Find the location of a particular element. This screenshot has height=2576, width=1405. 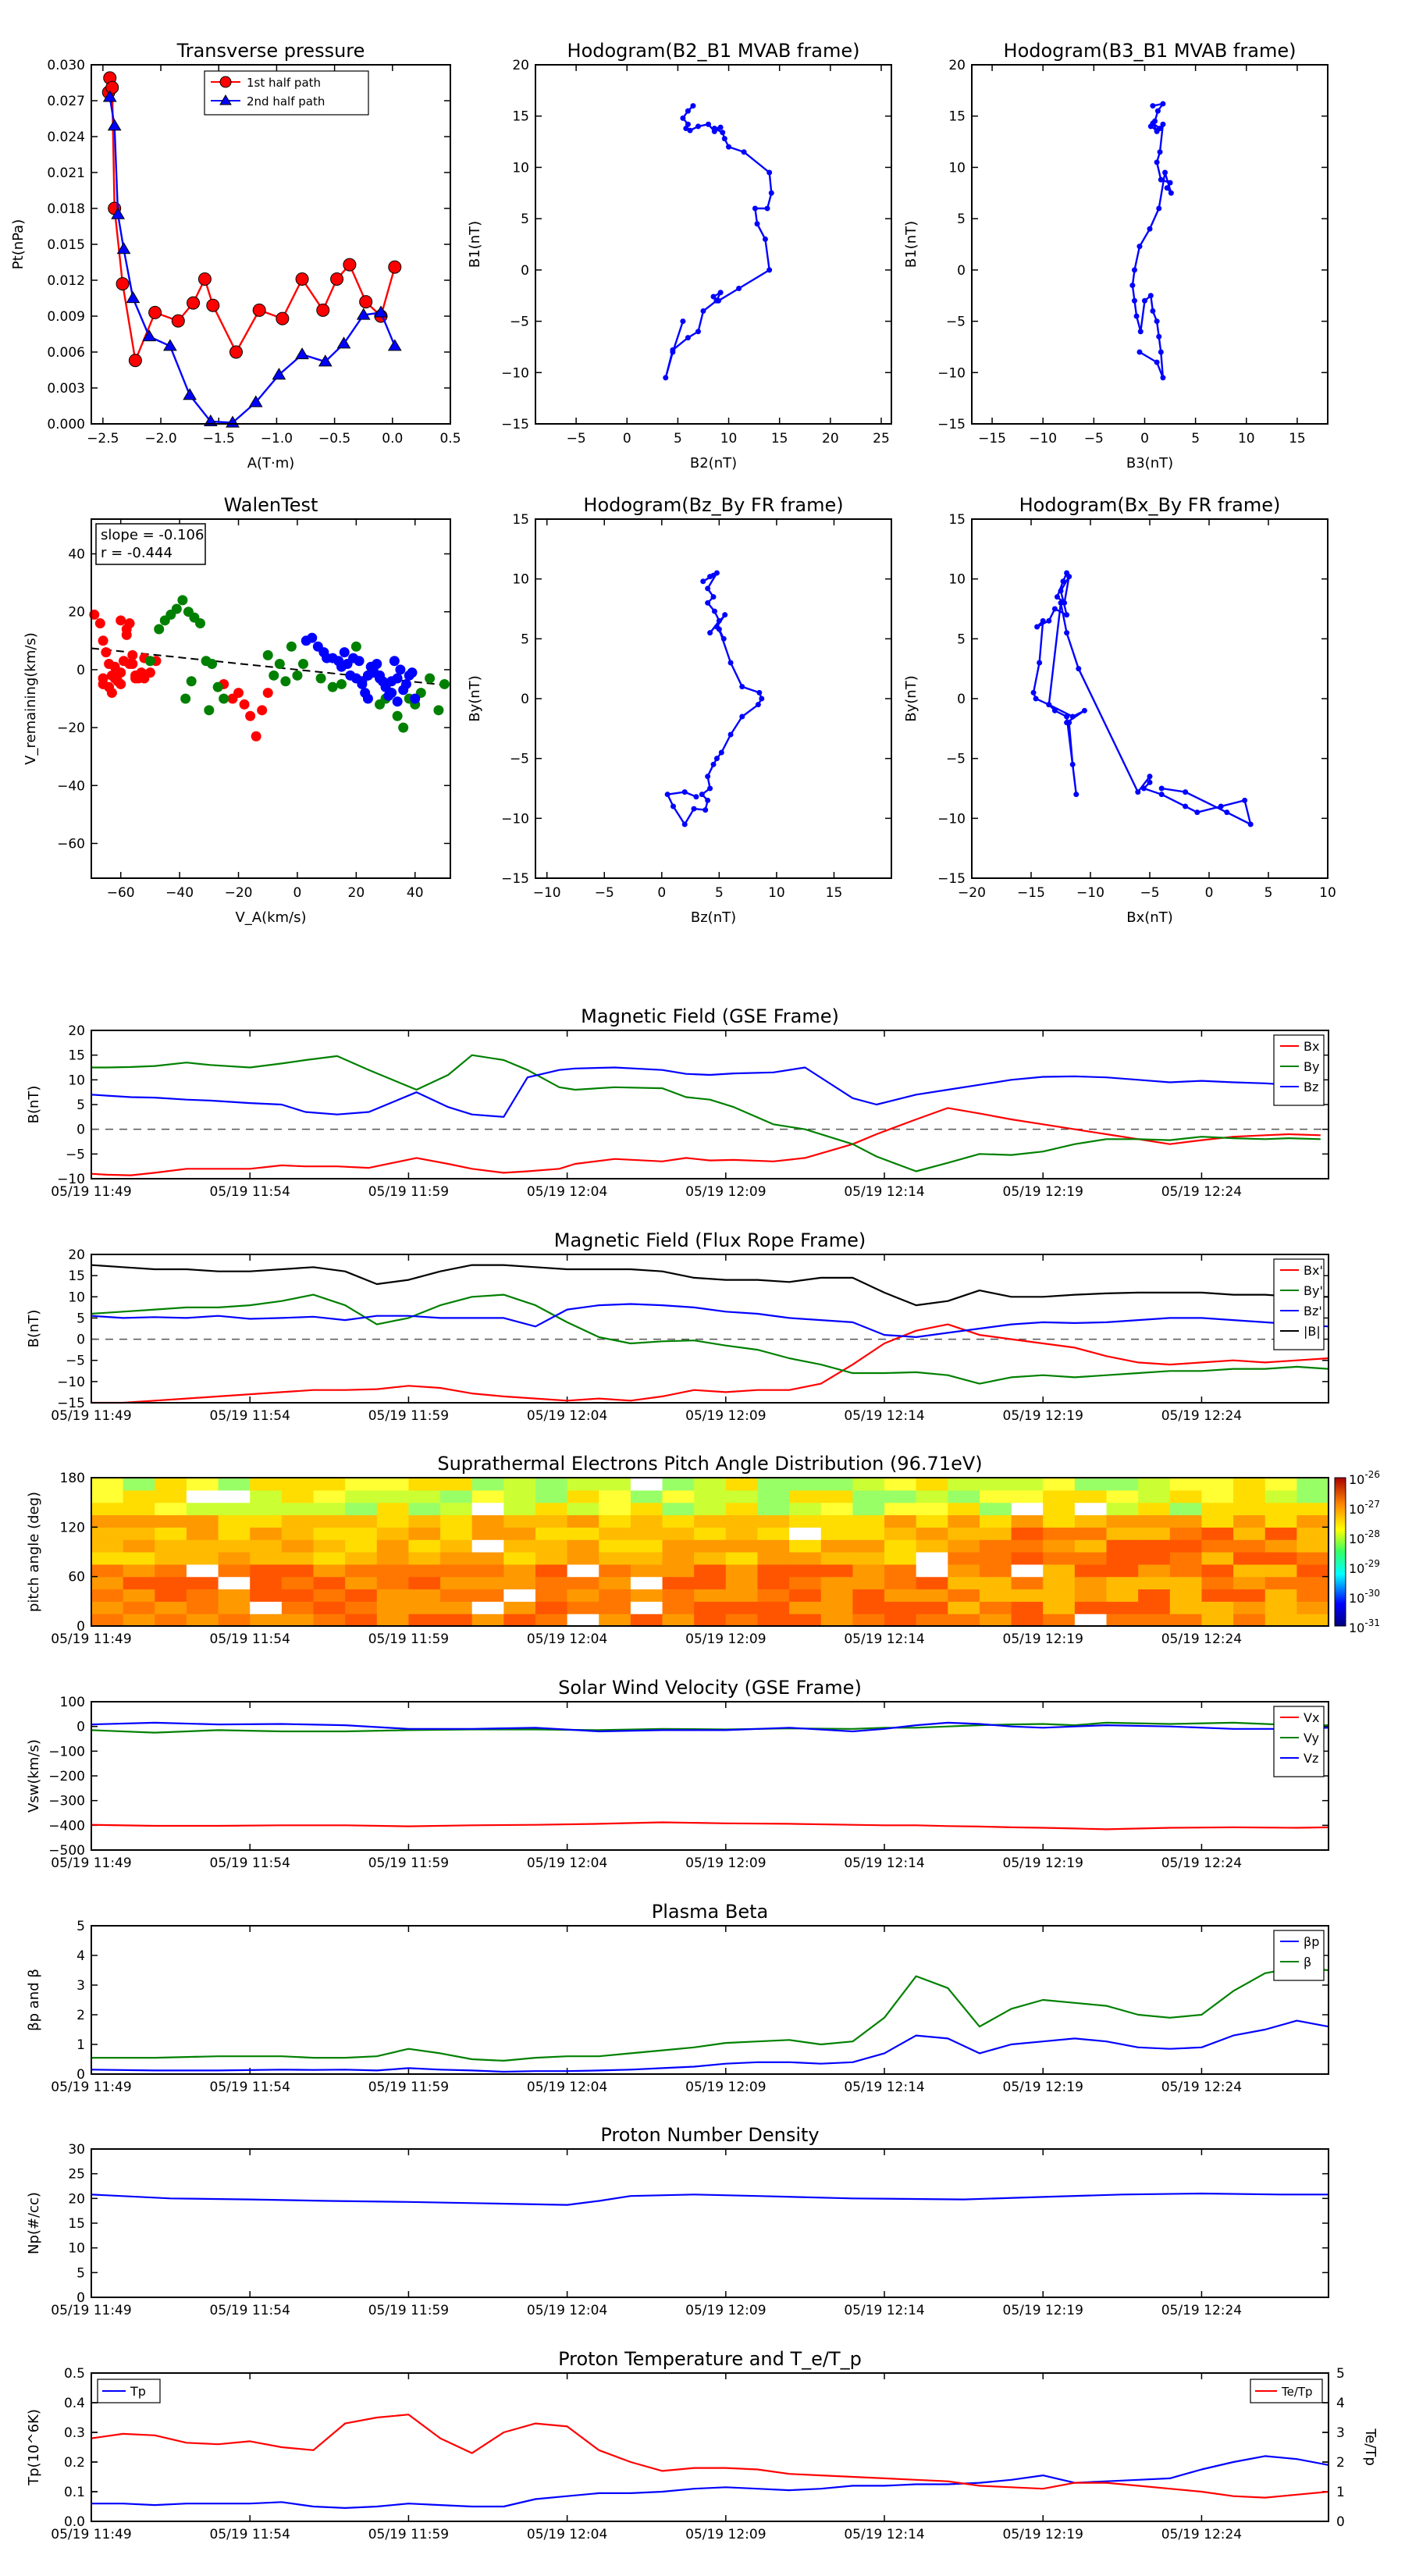

hodogram-bx-by-point is located at coordinates (1033, 692).